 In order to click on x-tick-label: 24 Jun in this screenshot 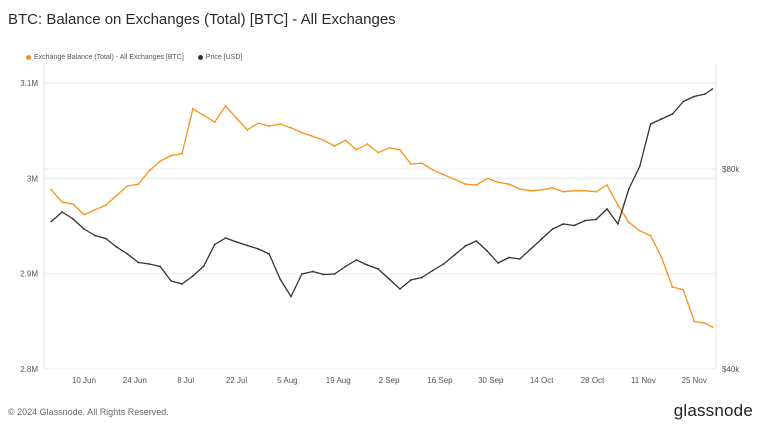, I will do `click(135, 380)`.